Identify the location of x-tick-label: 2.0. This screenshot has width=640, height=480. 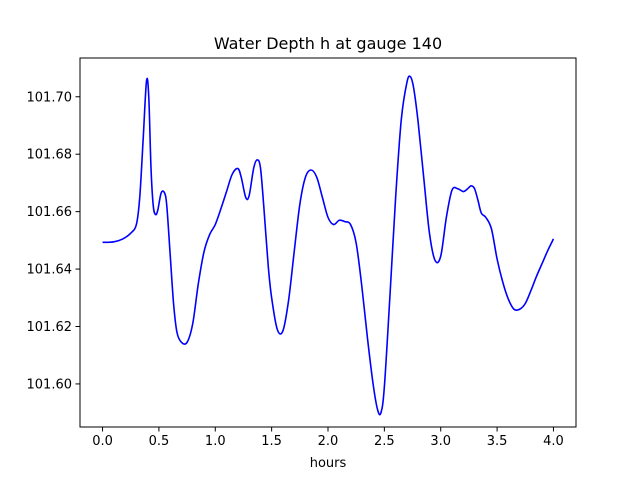
(328, 441).